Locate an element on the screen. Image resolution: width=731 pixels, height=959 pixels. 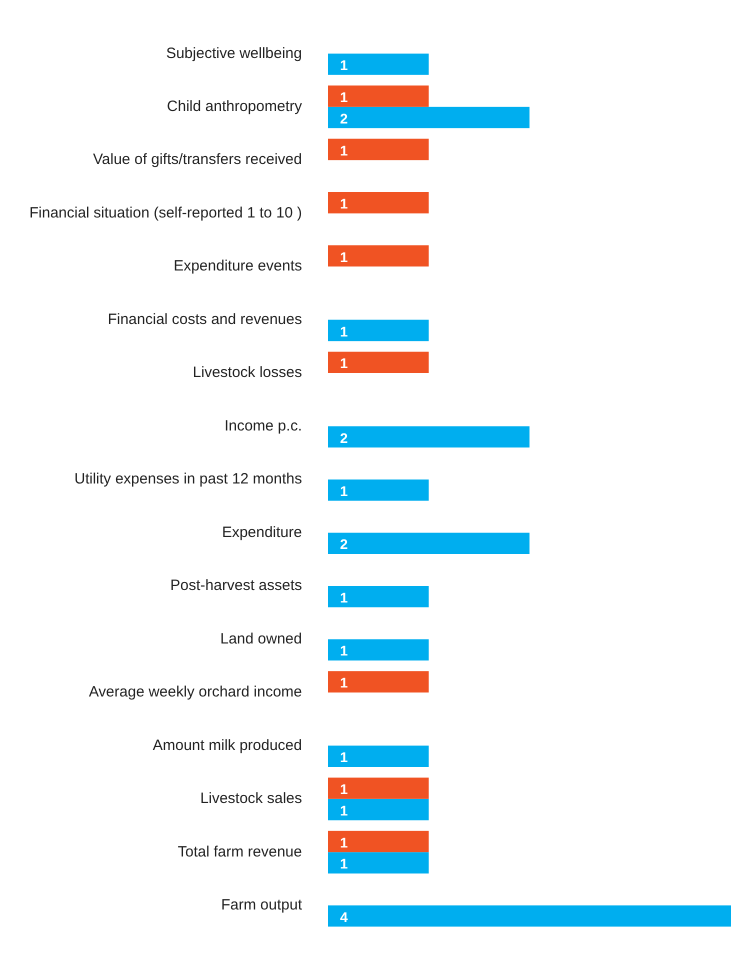
y-tick-label: Farm output is located at coordinates (262, 905).